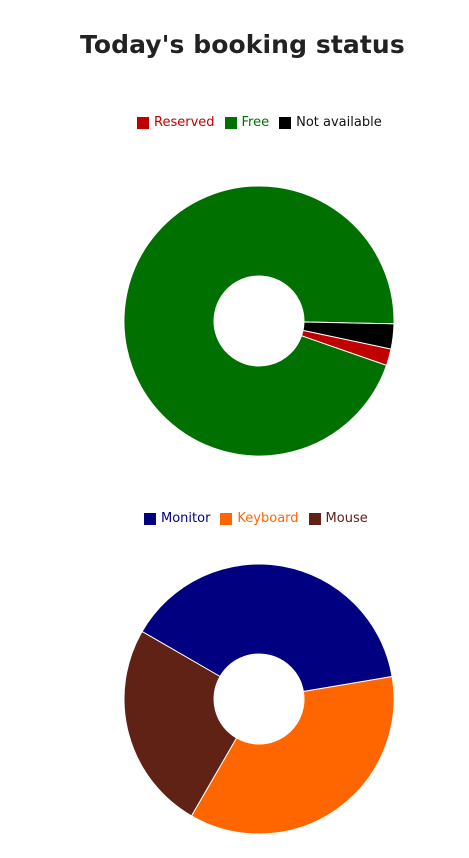 This screenshot has height=858, width=469. Describe the element at coordinates (143, 122) in the screenshot. I see `legend-swatch-reserved` at that location.